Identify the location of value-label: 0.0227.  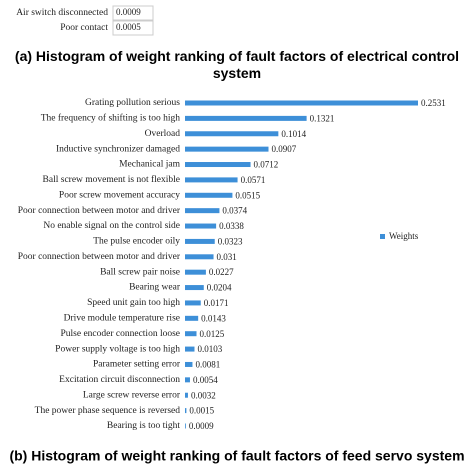
(221, 272).